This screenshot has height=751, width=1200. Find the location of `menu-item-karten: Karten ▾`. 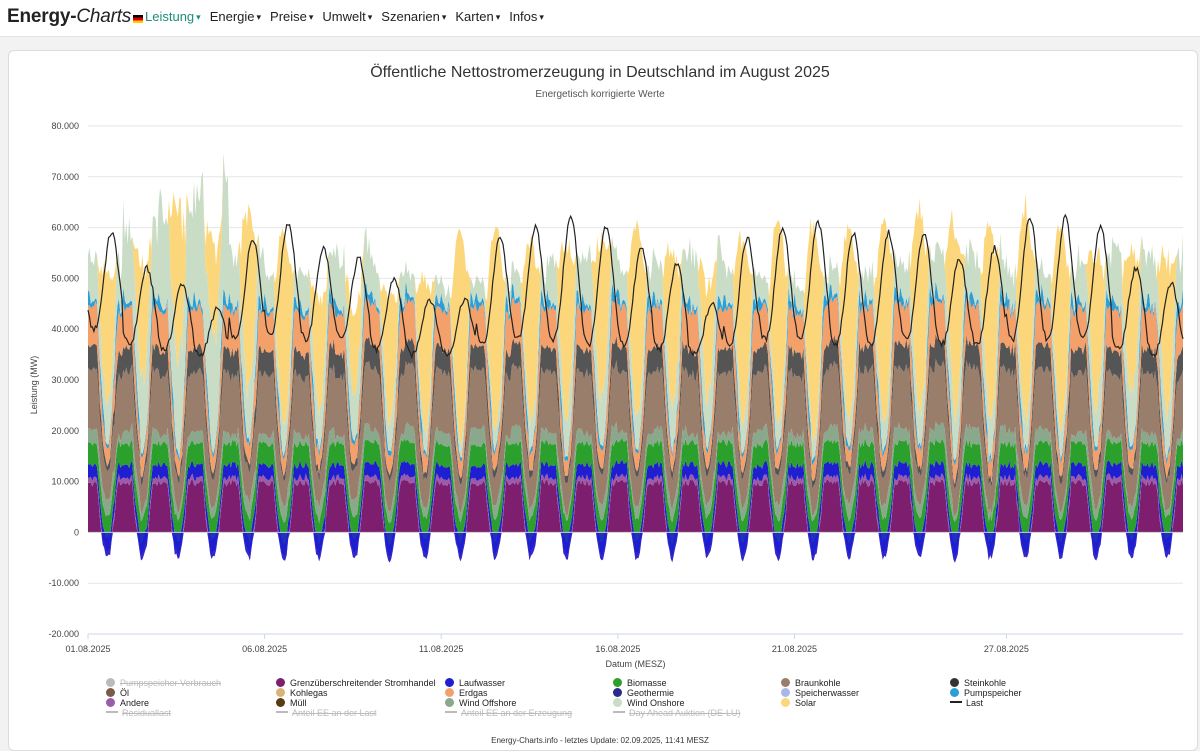

menu-item-karten: Karten ▾ is located at coordinates (477, 16).